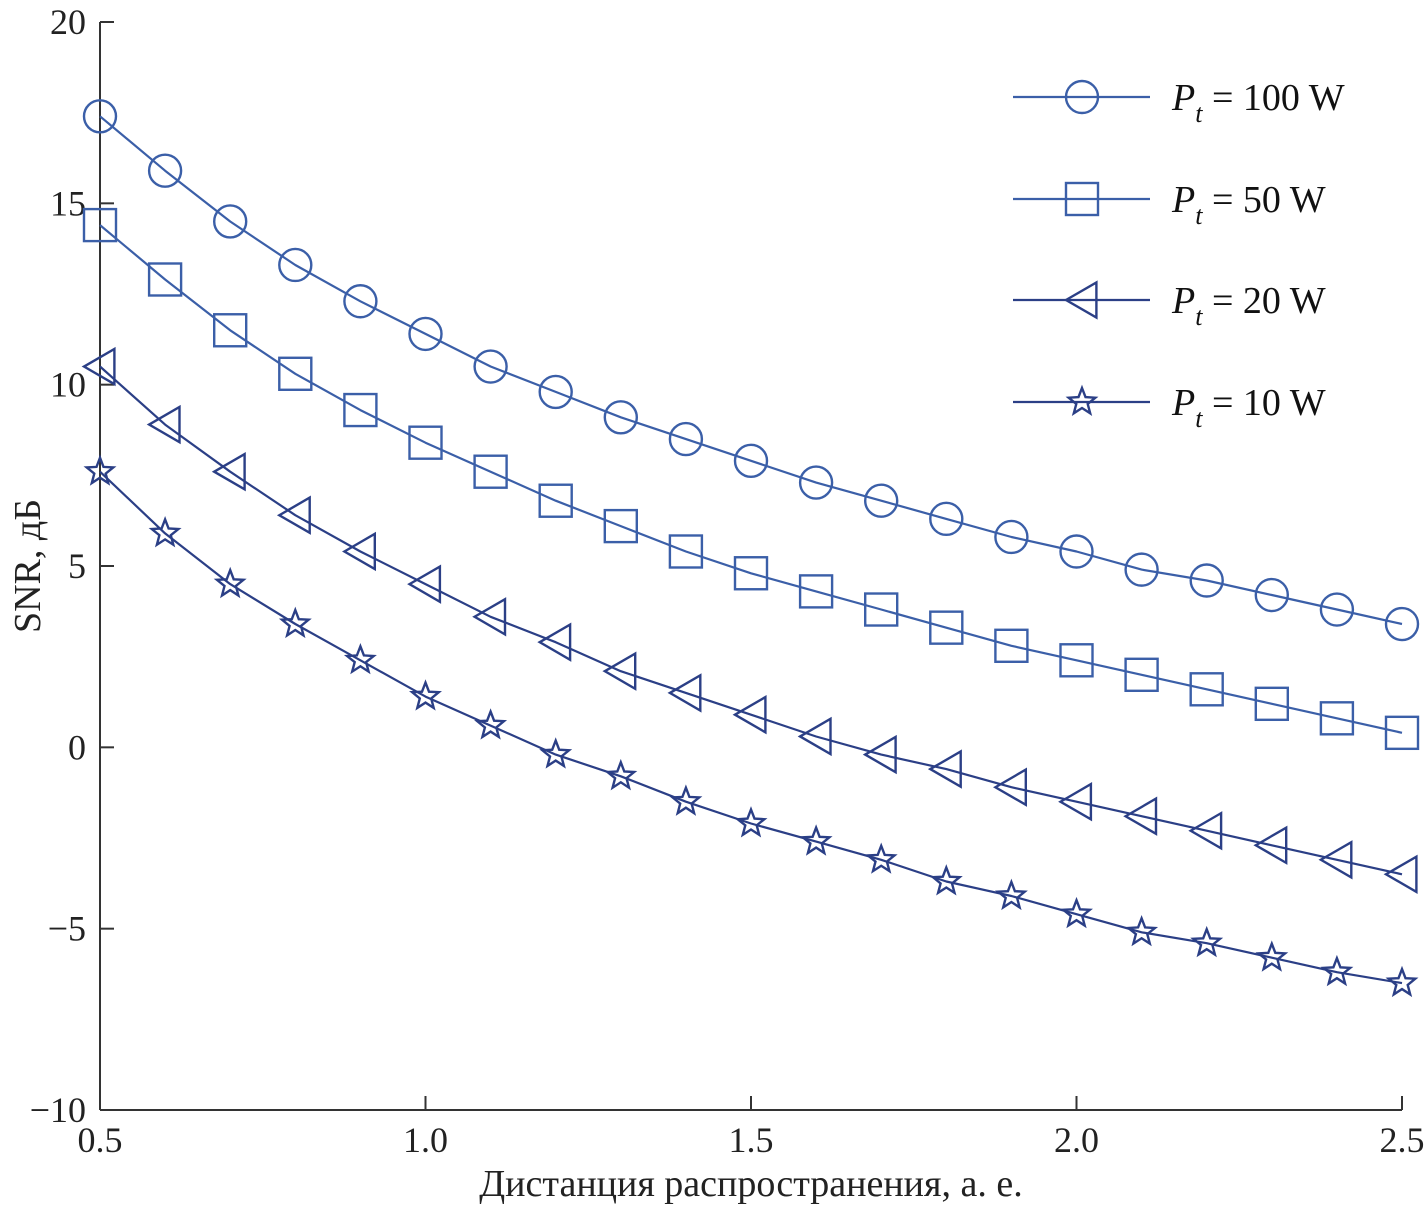  What do you see at coordinates (751, 1140) in the screenshot?
I see `x-tick-label: 1.5` at bounding box center [751, 1140].